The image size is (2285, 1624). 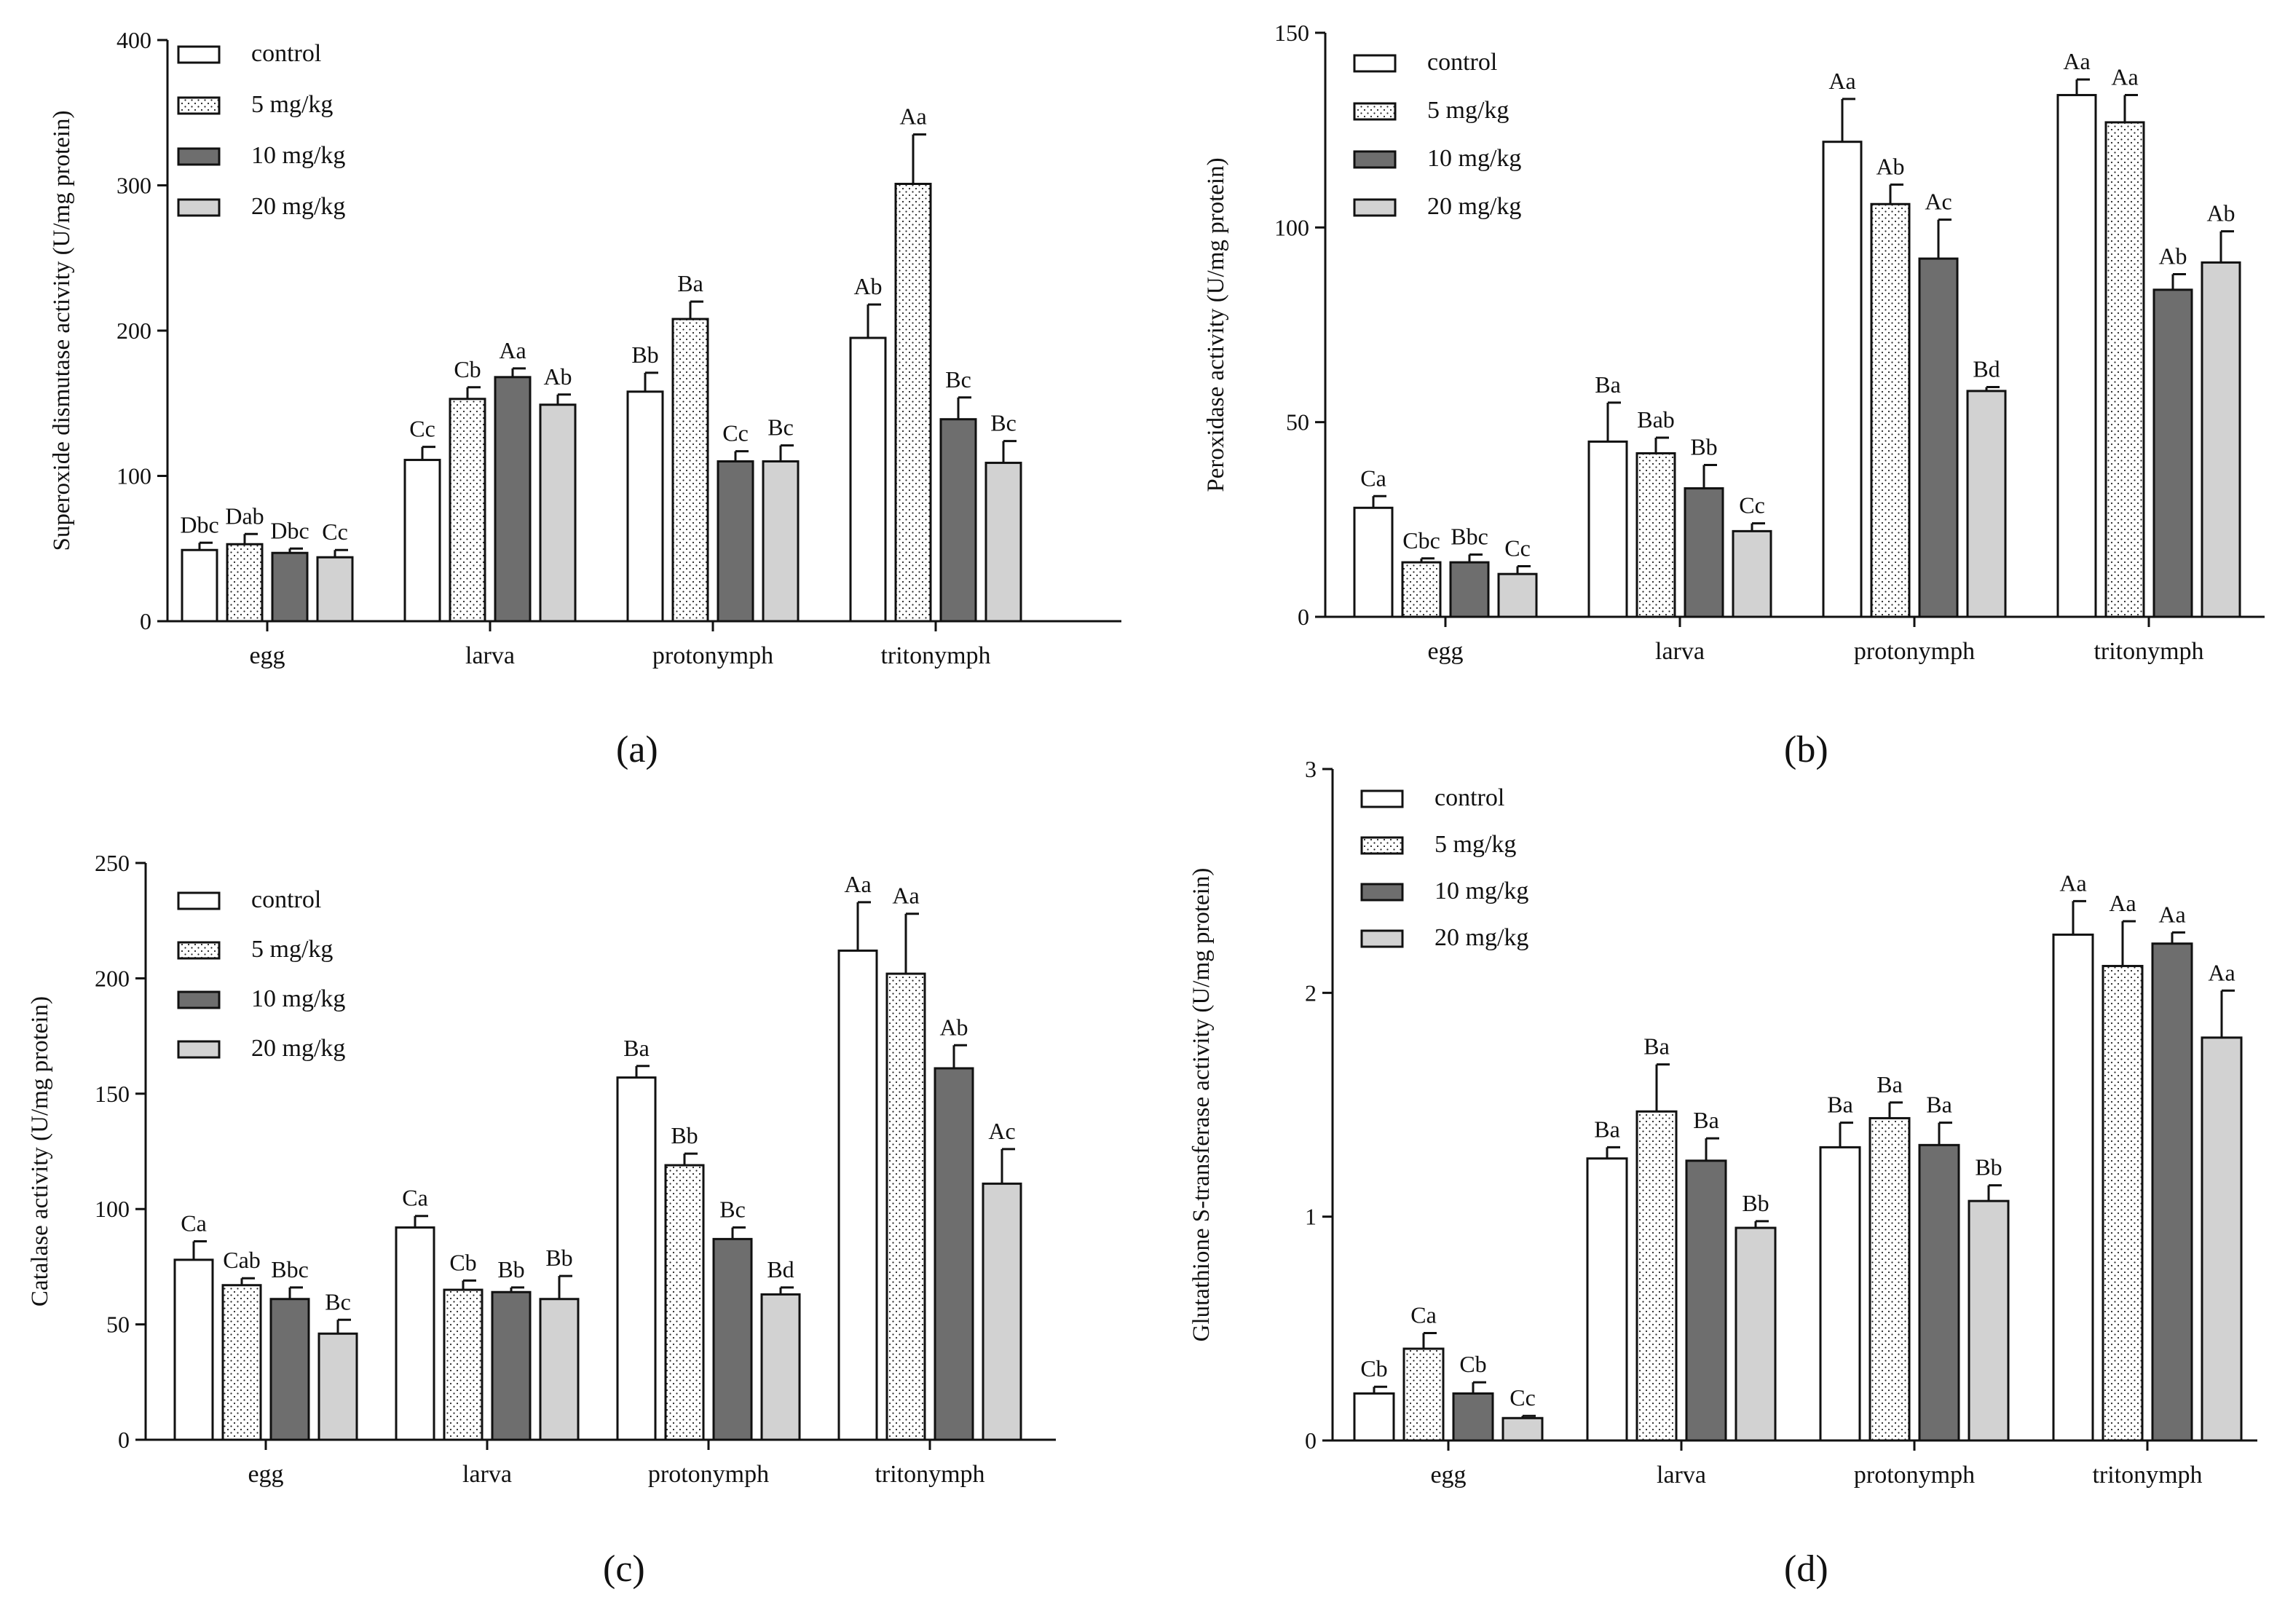 I want to click on significance-label: Bb, so click(x=1756, y=1203).